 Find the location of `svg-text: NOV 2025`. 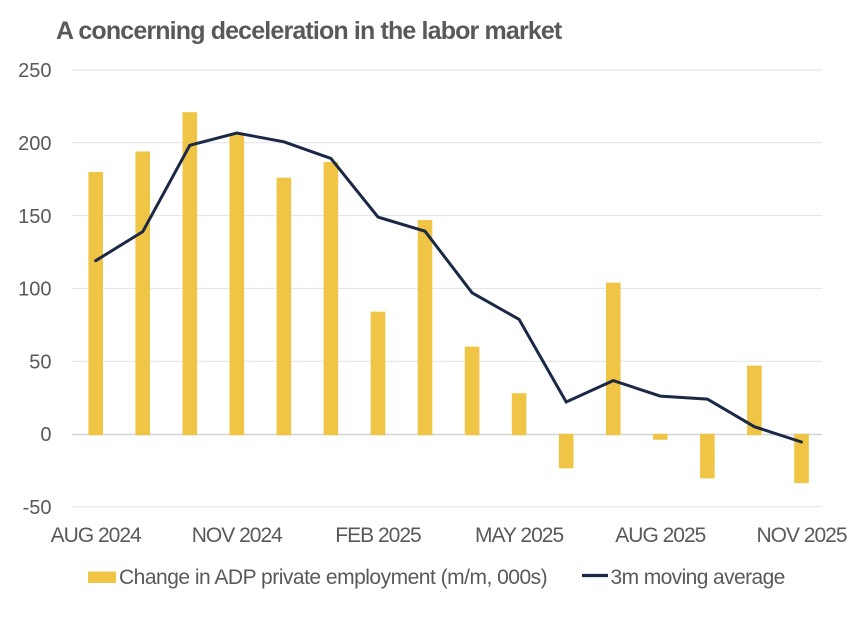

svg-text: NOV 2025 is located at coordinates (801, 535).